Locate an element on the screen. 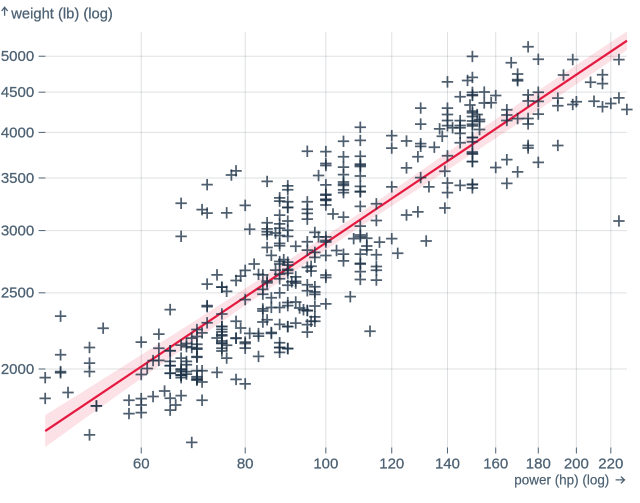 The image size is (640, 503). svg-text: 5000 is located at coordinates (17, 56).